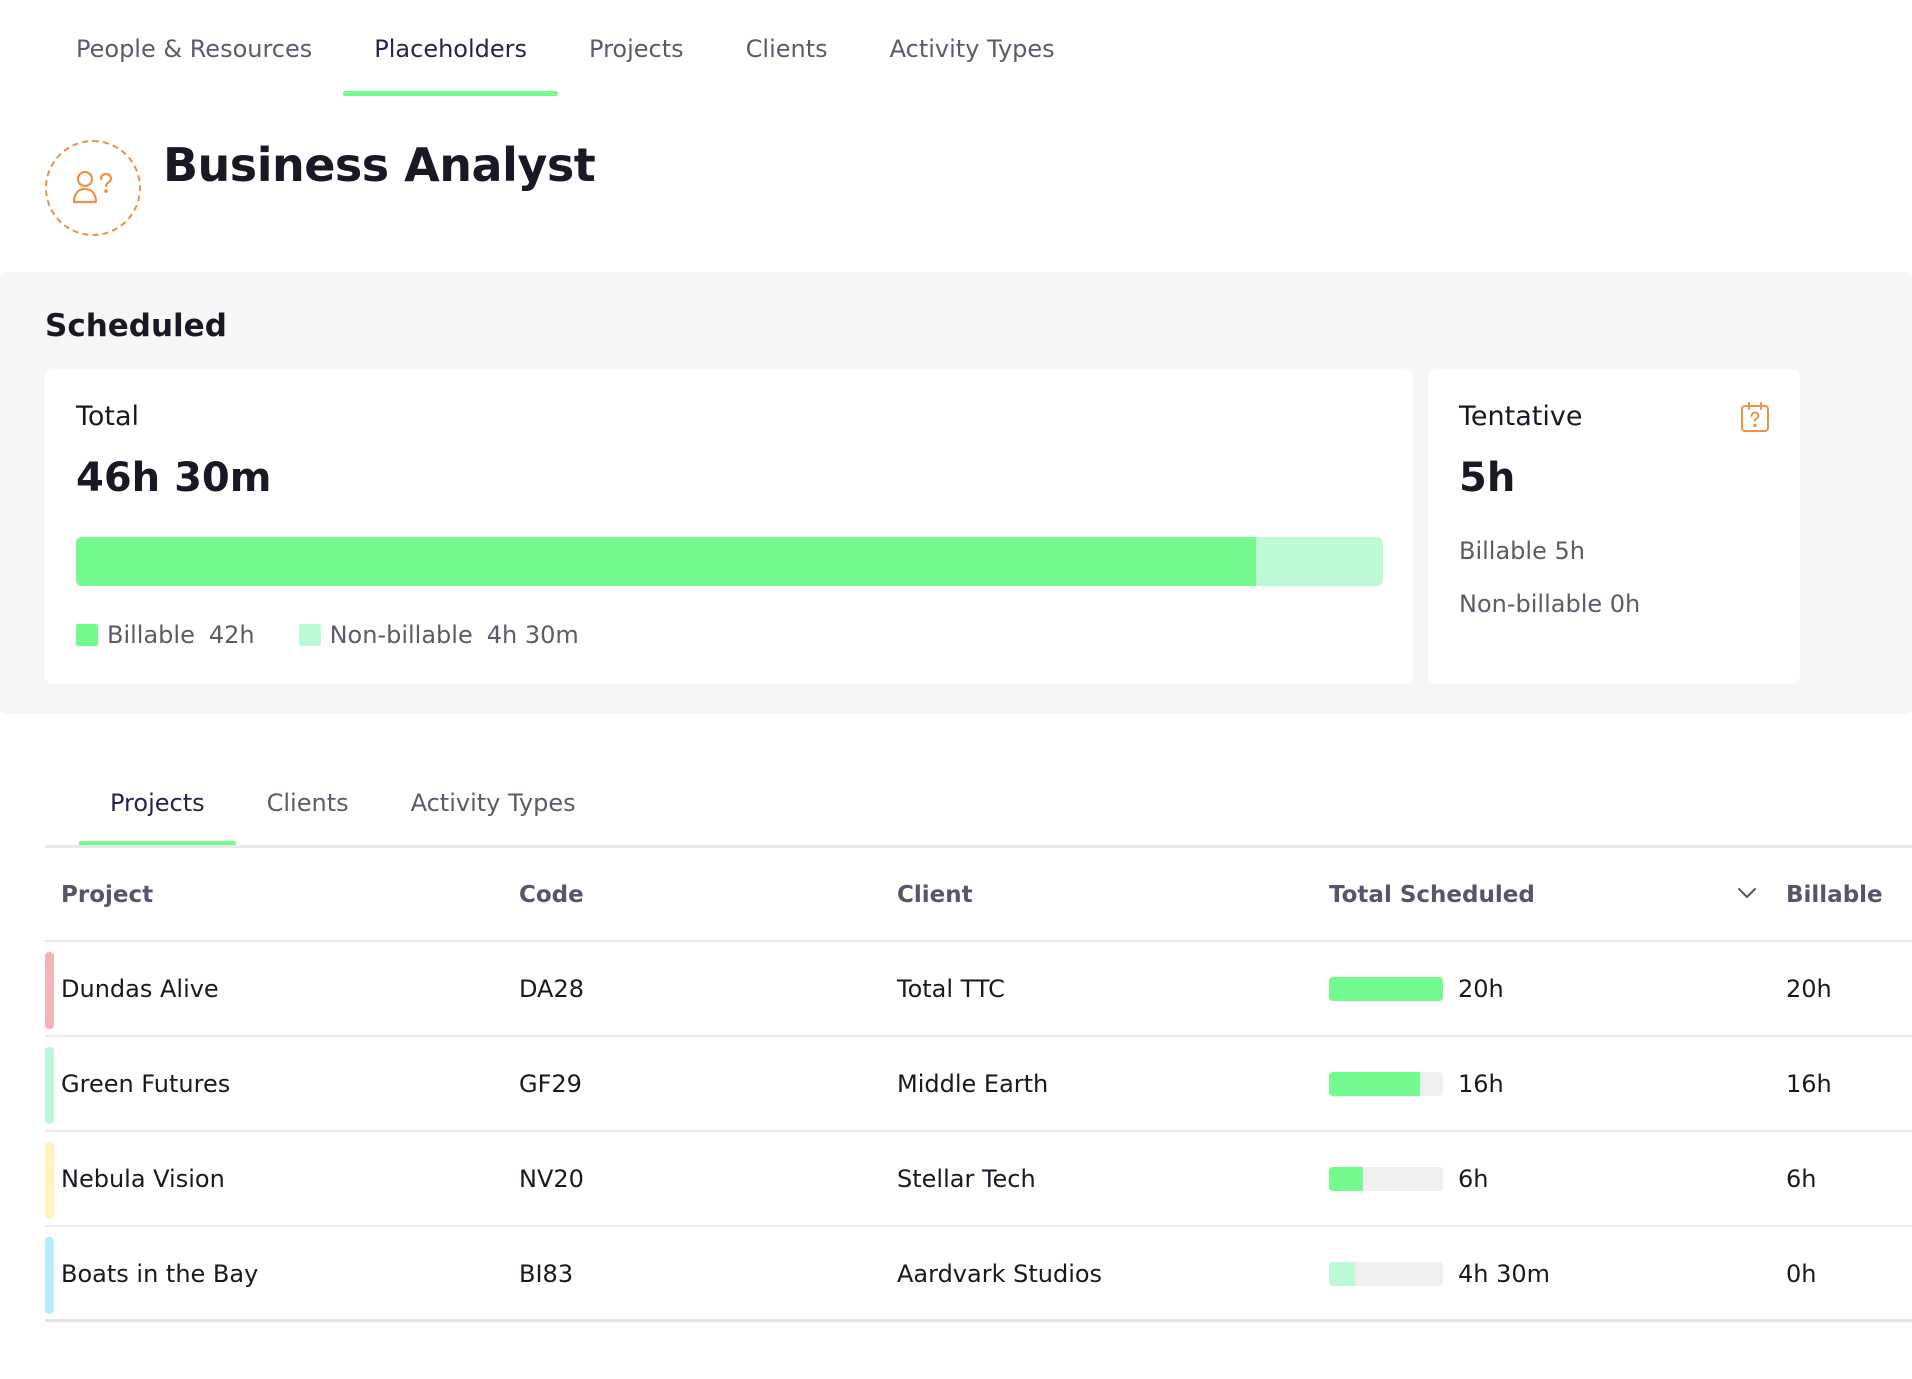 Image resolution: width=1912 pixels, height=1379 pixels. I want to click on cell-code: GF29, so click(550, 1083).